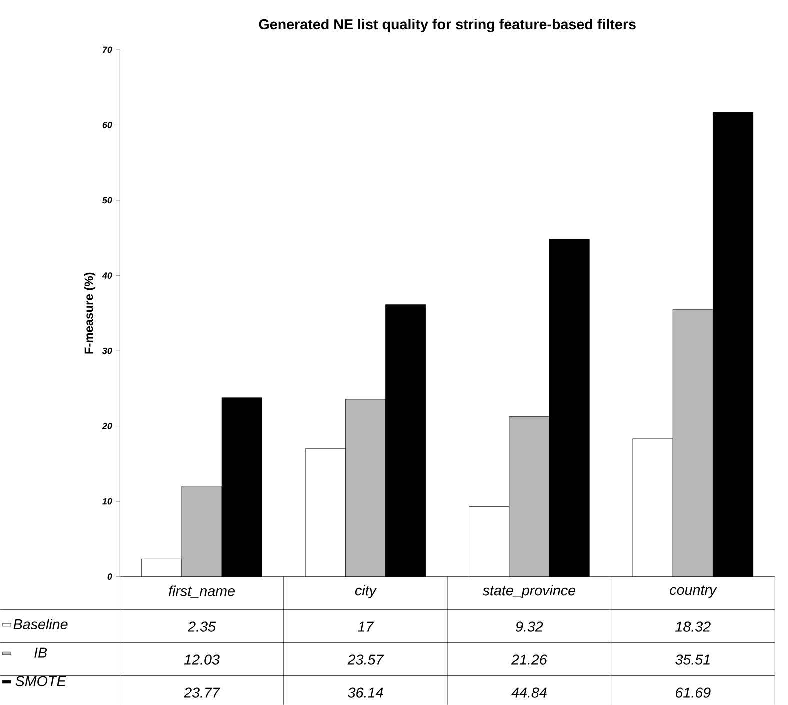 This screenshot has width=788, height=705. What do you see at coordinates (107, 200) in the screenshot?
I see `y-tick-label: 50` at bounding box center [107, 200].